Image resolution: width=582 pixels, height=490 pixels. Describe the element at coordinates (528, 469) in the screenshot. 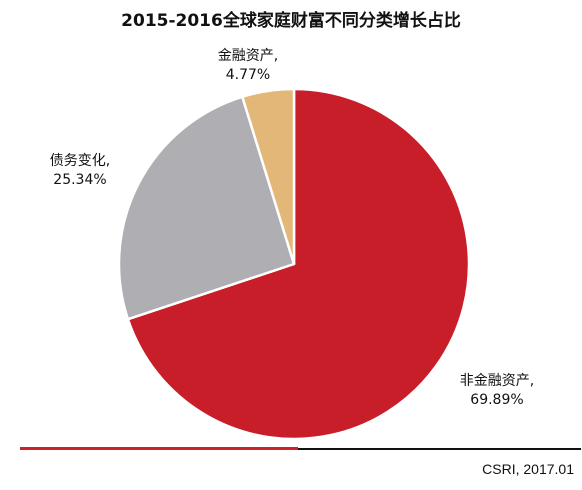

I see `source-note: CSRI, 2017.01` at that location.